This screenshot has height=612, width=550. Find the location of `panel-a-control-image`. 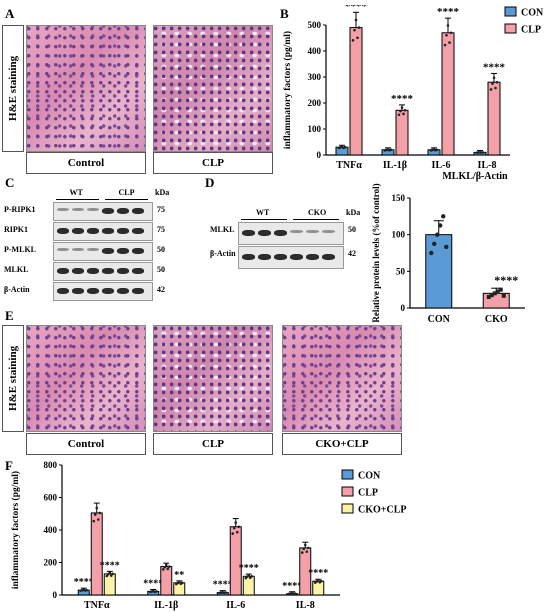

panel-a-control-image is located at coordinates (86, 88).